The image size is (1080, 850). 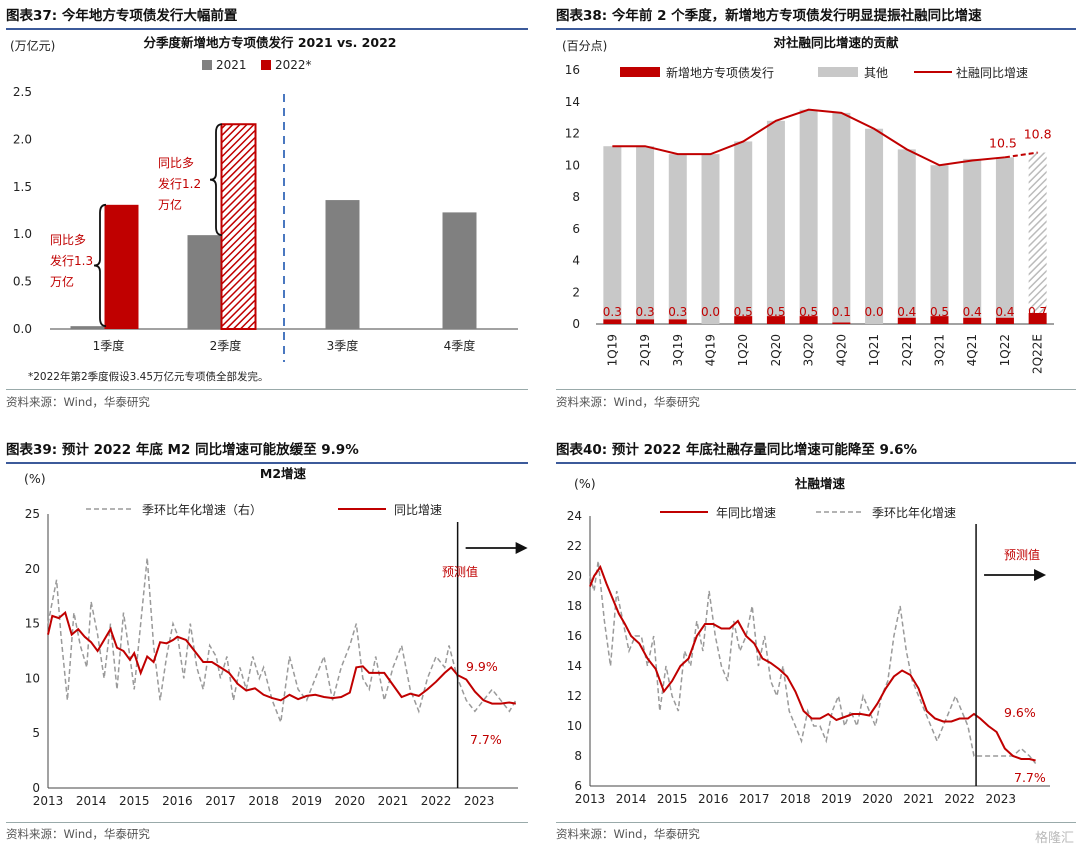 What do you see at coordinates (283, 473) in the screenshot?
I see `chart-title: M2增速` at bounding box center [283, 473].